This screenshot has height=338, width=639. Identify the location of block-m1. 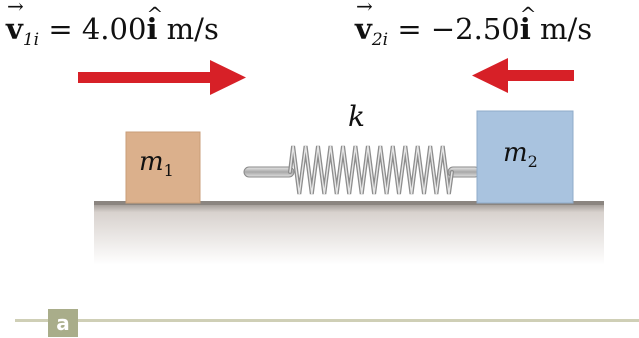
(163, 167).